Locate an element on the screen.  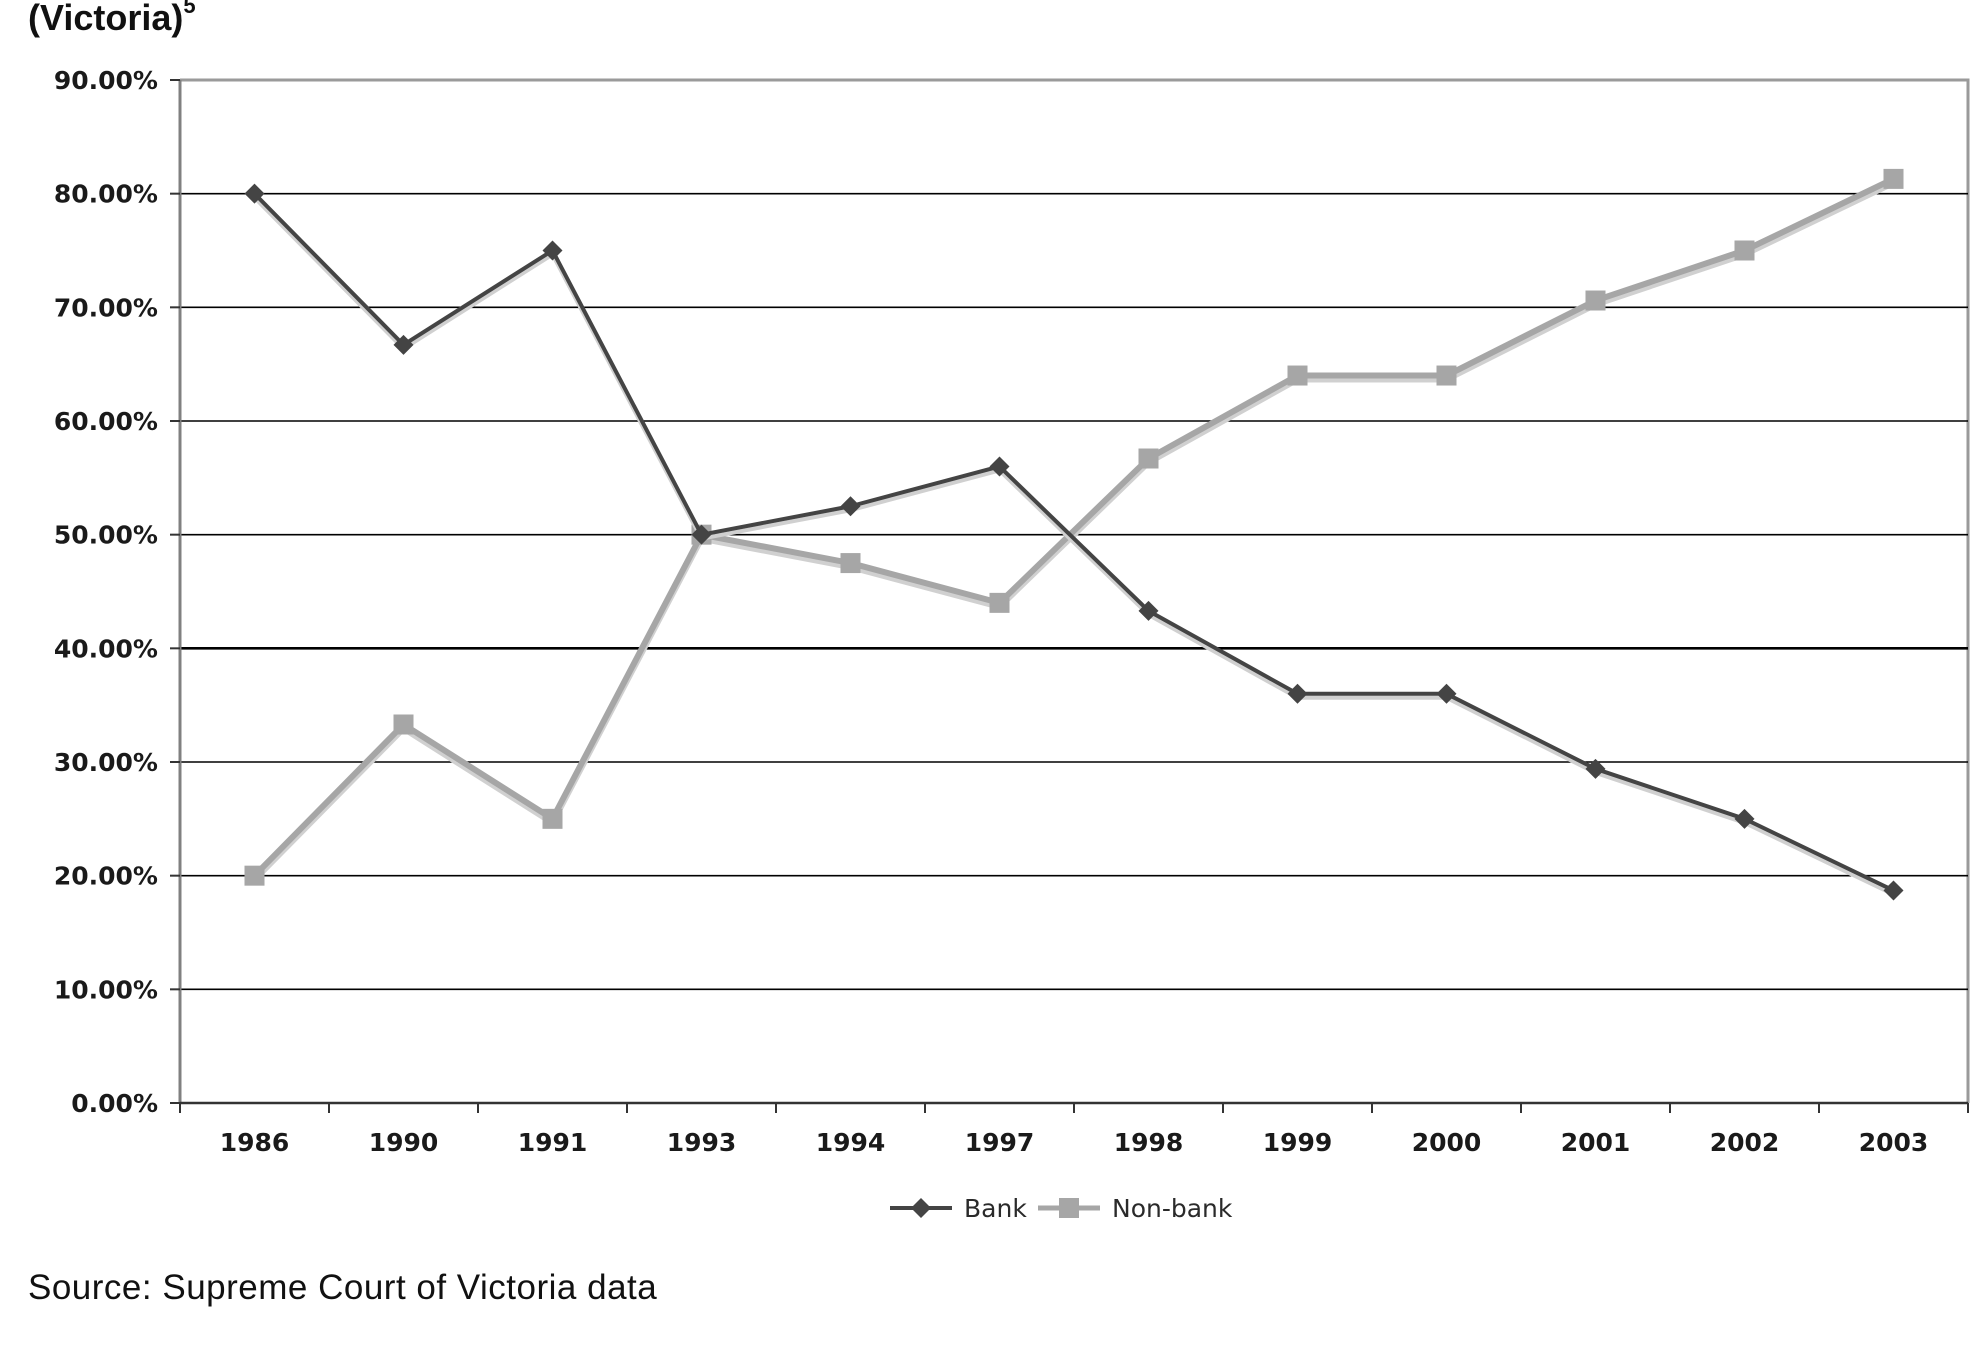
y-tick-label: 80.00% is located at coordinates (106, 194).